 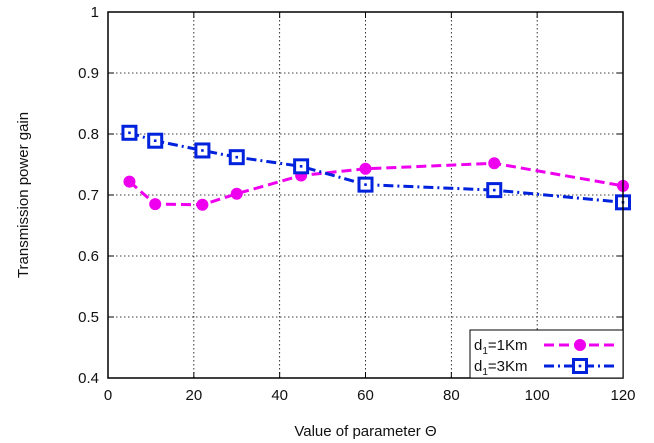 What do you see at coordinates (580, 366) in the screenshot?
I see `legend-marker-dot` at bounding box center [580, 366].